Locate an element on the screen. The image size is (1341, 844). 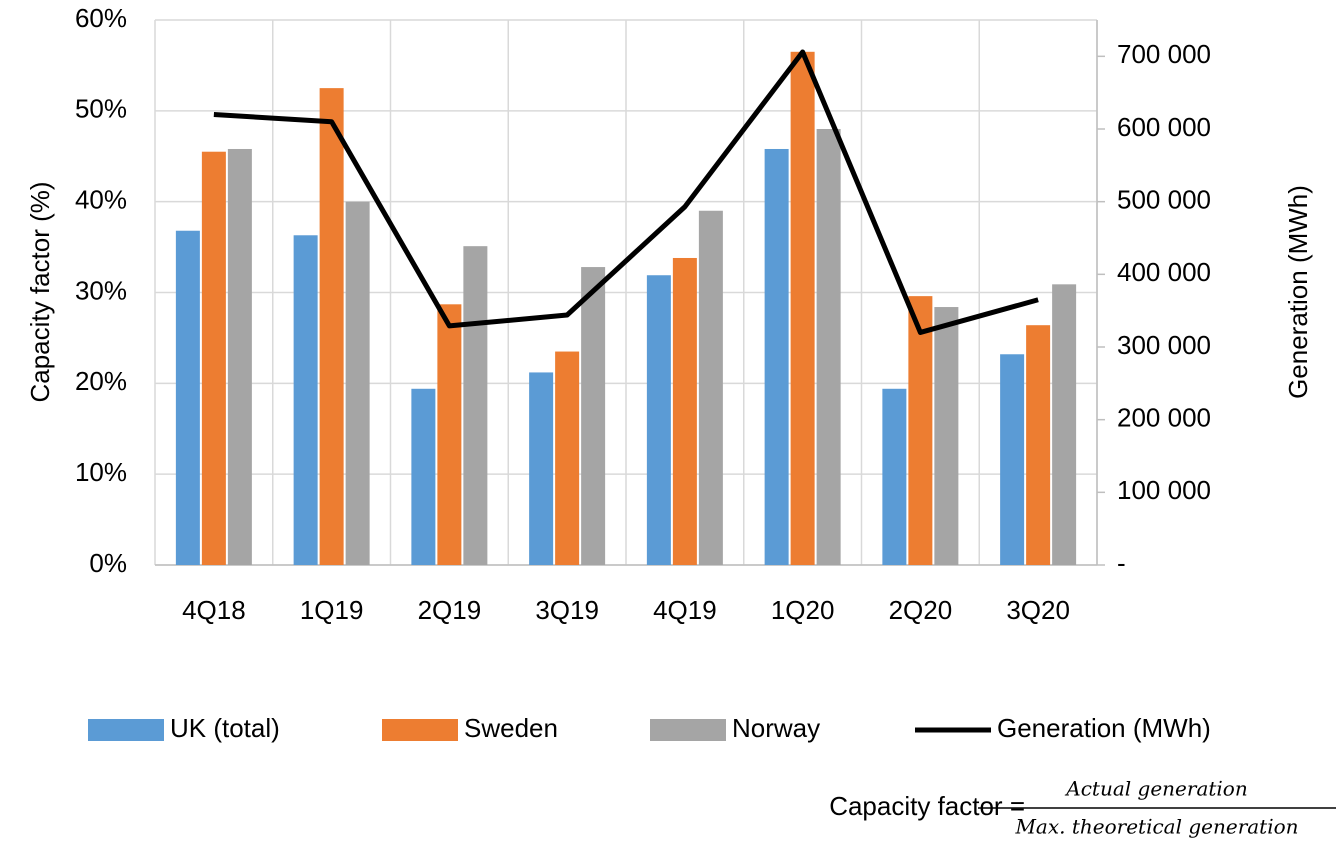
y2-axis-label: Generation (MWh) is located at coordinates (1298, 292).